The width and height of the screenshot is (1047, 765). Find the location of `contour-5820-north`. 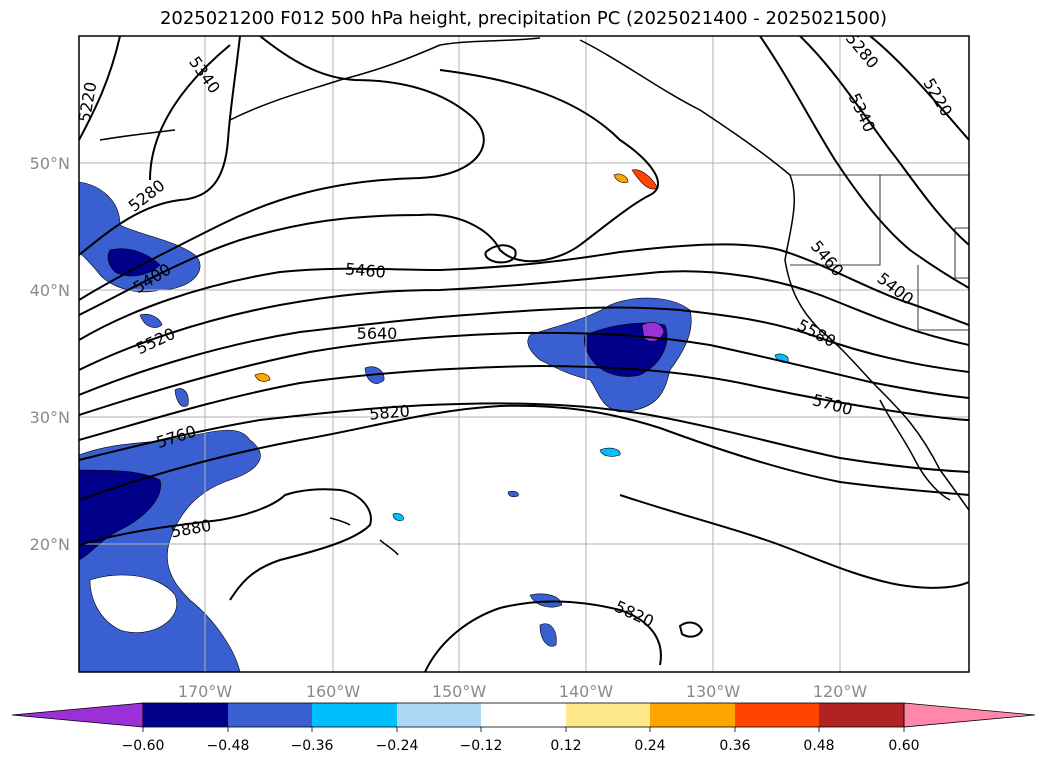

contour-5820-north is located at coordinates (524, 452).